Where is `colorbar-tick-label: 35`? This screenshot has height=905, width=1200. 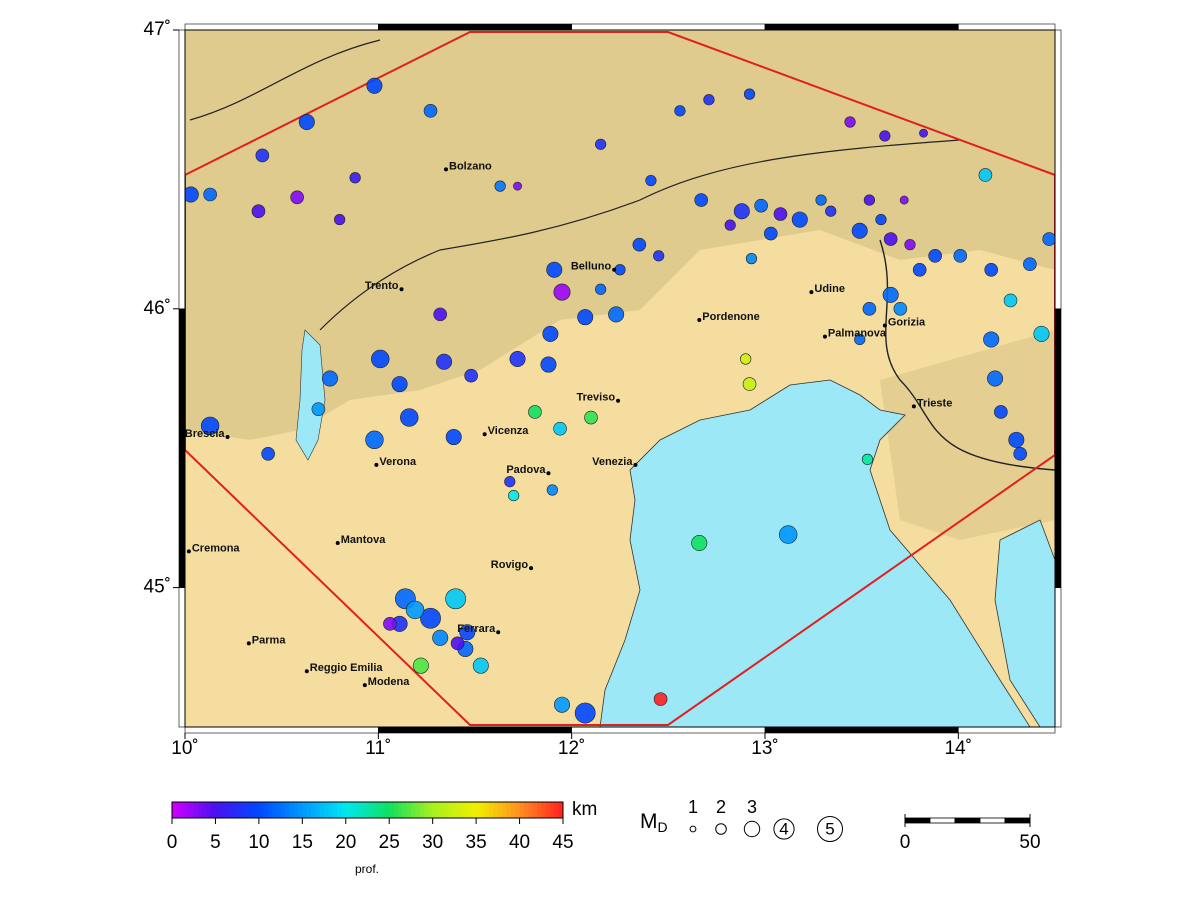
colorbar-tick-label: 35 is located at coordinates (476, 842).